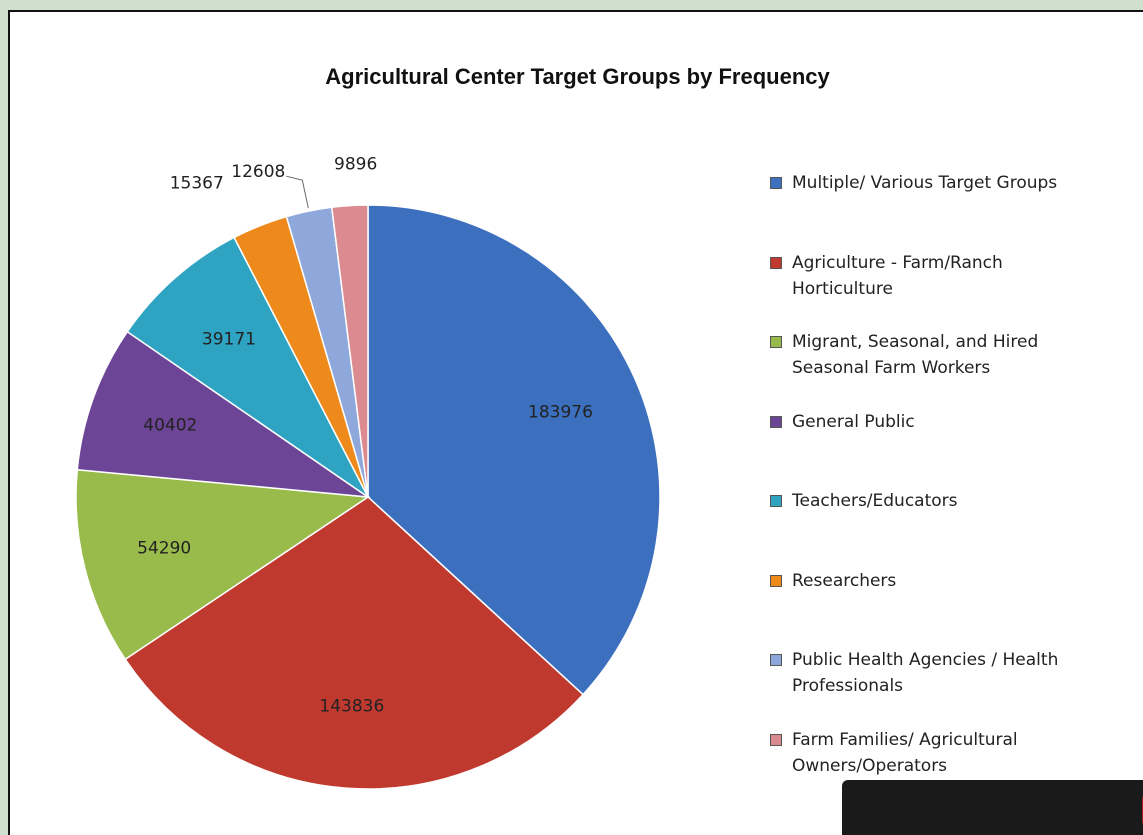 Image resolution: width=1143 pixels, height=835 pixels. Describe the element at coordinates (897, 275) in the screenshot. I see `legend-label: Agriculture - Farm/Ranch Horticulture` at that location.